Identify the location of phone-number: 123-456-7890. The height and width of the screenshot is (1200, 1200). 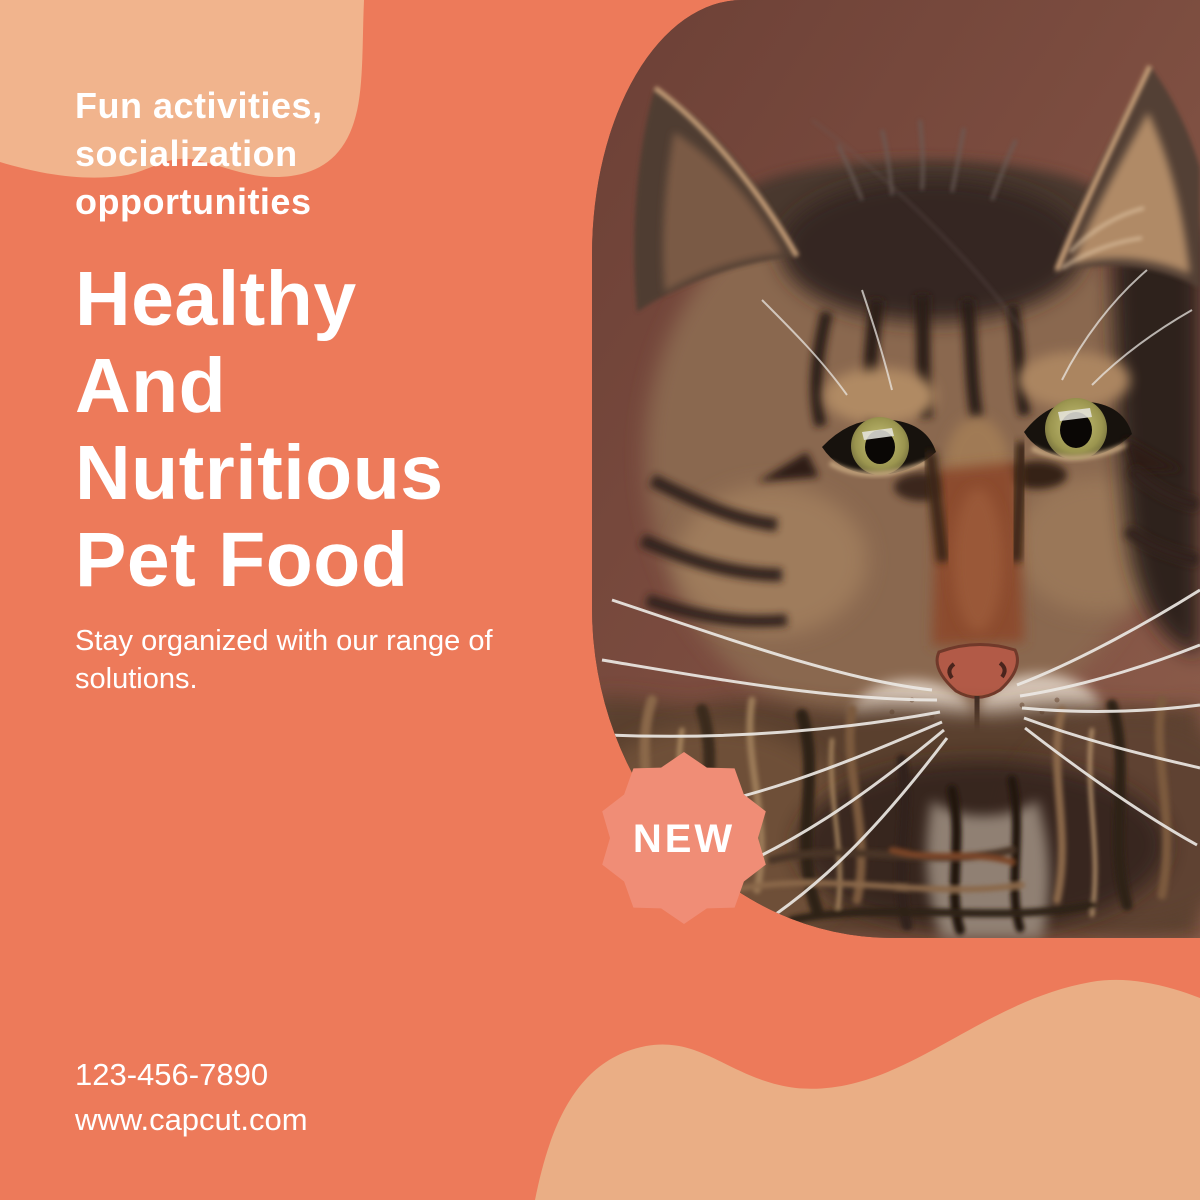
(172, 1074).